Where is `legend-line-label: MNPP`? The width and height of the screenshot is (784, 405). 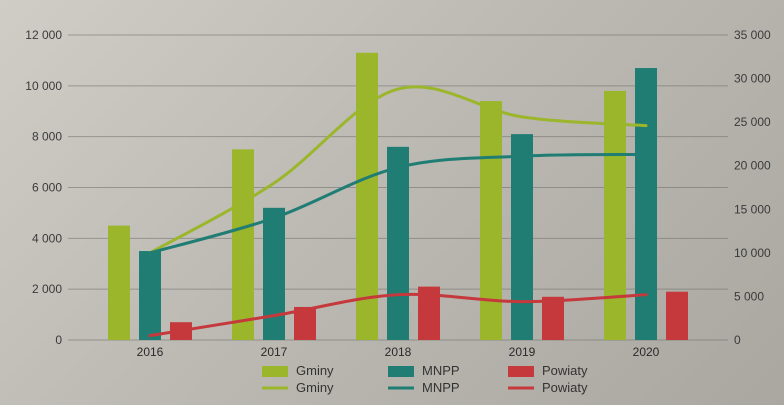
legend-line-label: MNPP is located at coordinates (441, 387).